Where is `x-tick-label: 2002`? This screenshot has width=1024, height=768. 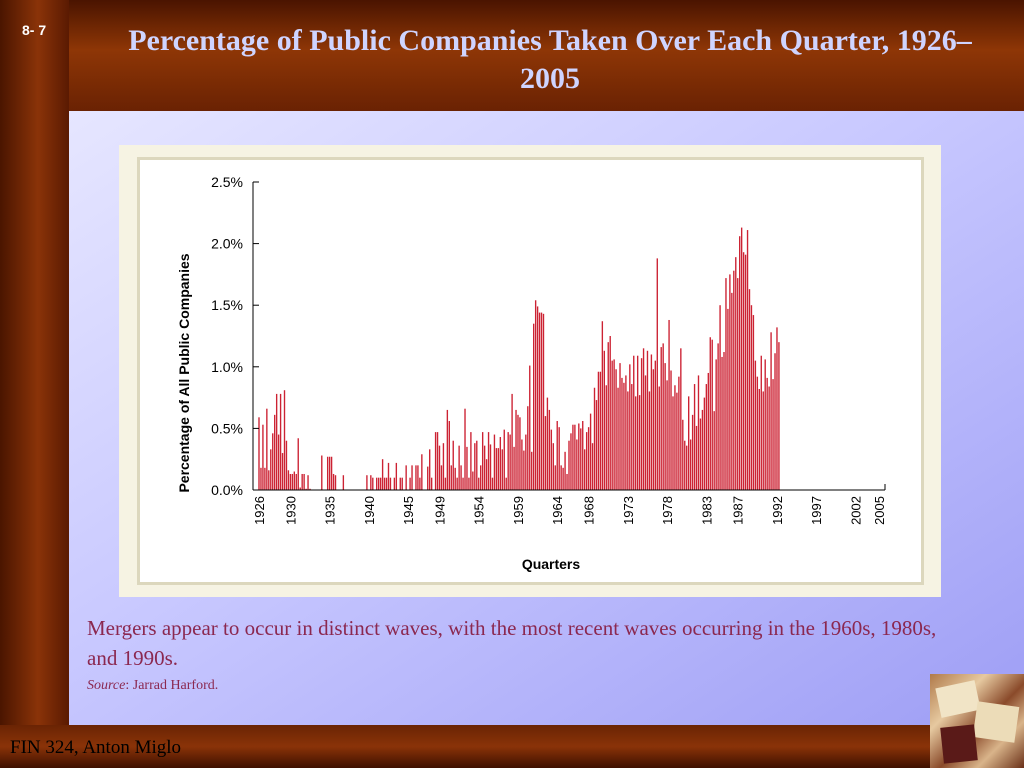
x-tick-label: 2002 is located at coordinates (856, 510).